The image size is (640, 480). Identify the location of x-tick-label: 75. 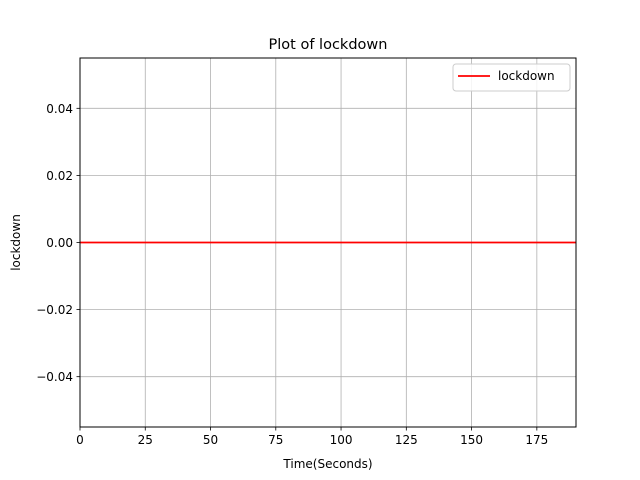
(275, 440).